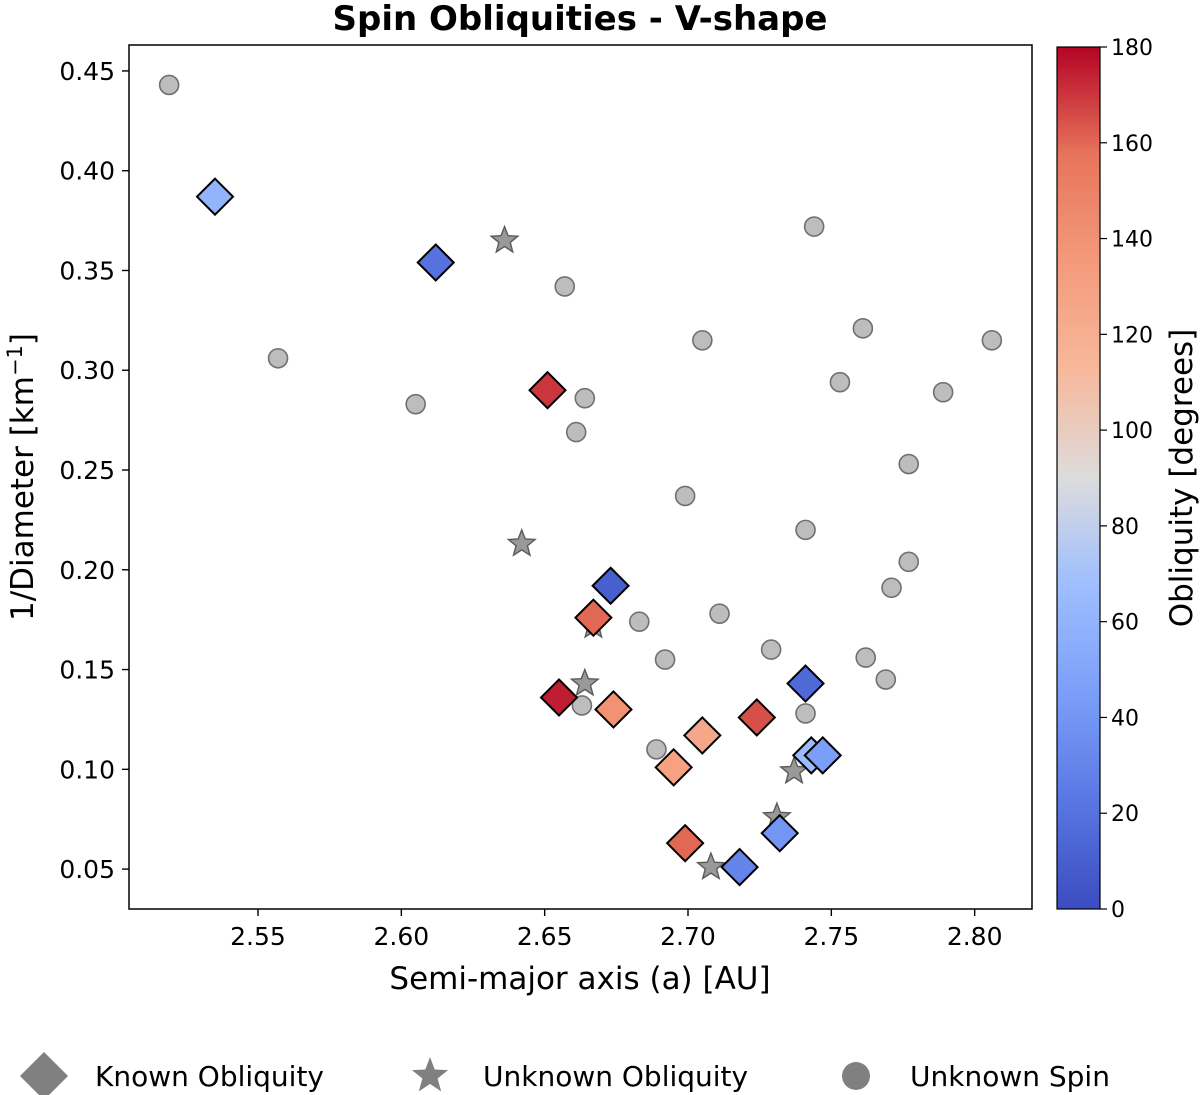 The width and height of the screenshot is (1200, 1095). What do you see at coordinates (1078, 478) in the screenshot?
I see `colorbar` at bounding box center [1078, 478].